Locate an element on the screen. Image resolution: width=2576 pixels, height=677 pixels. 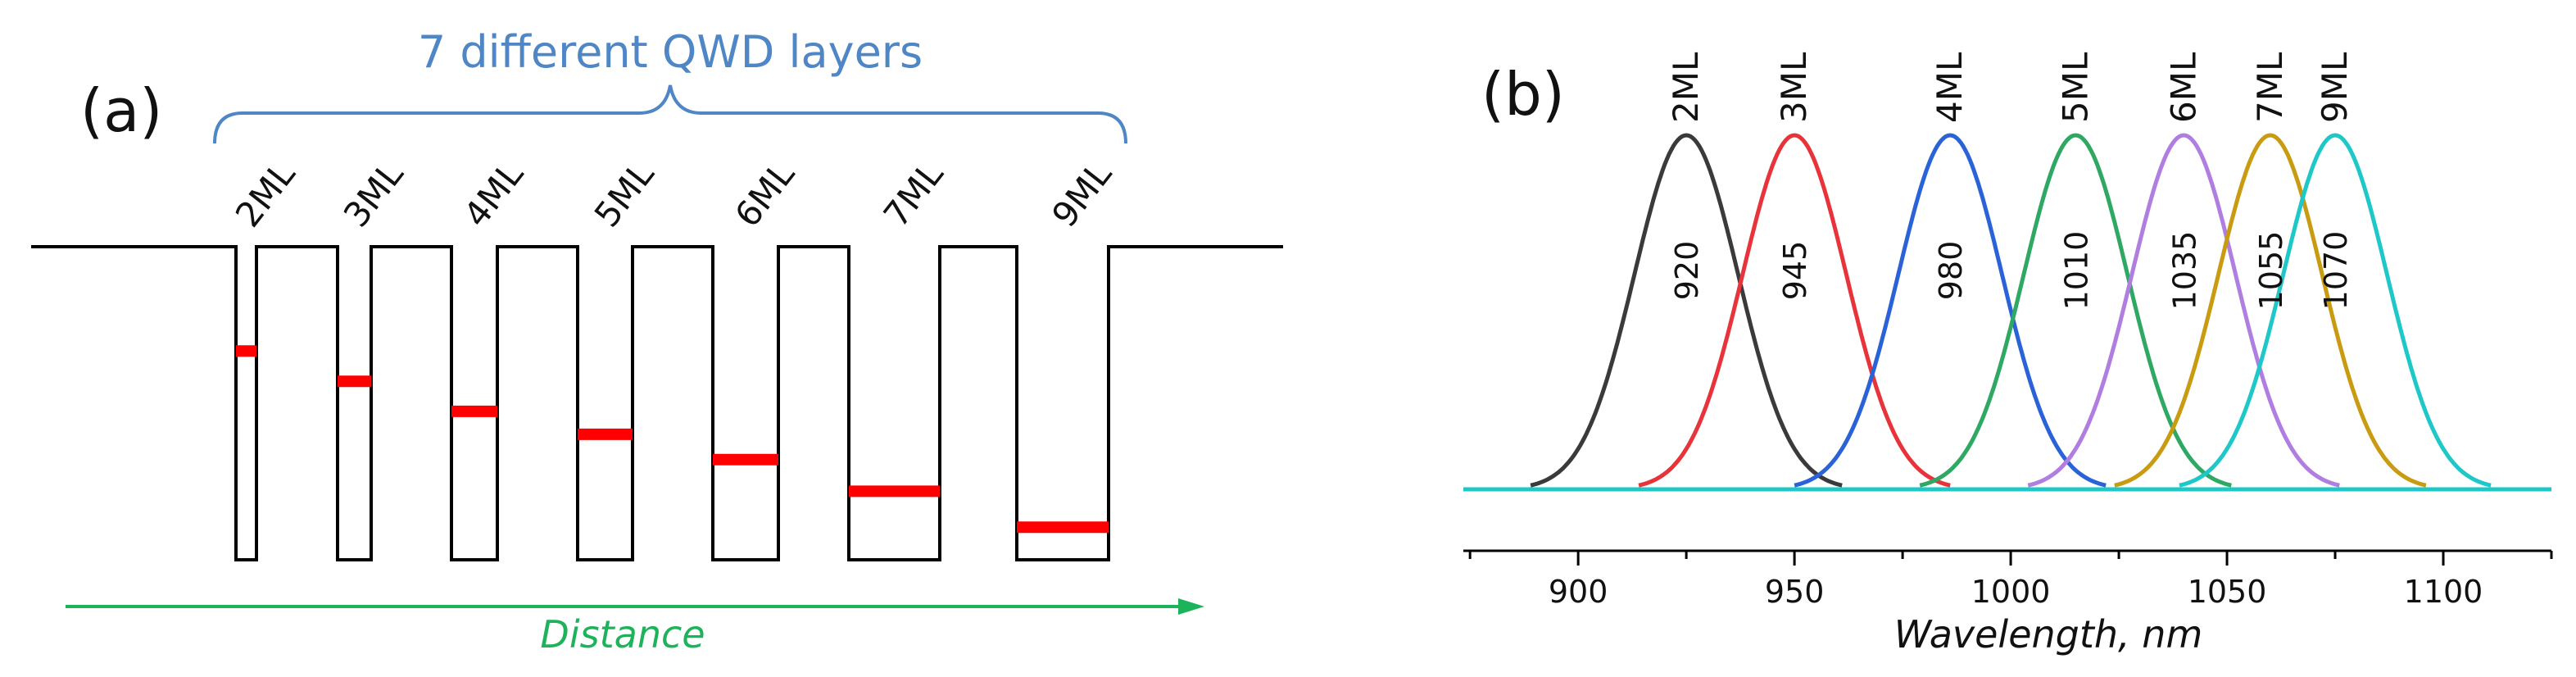
spectrum-4ML is located at coordinates (1950, 311).